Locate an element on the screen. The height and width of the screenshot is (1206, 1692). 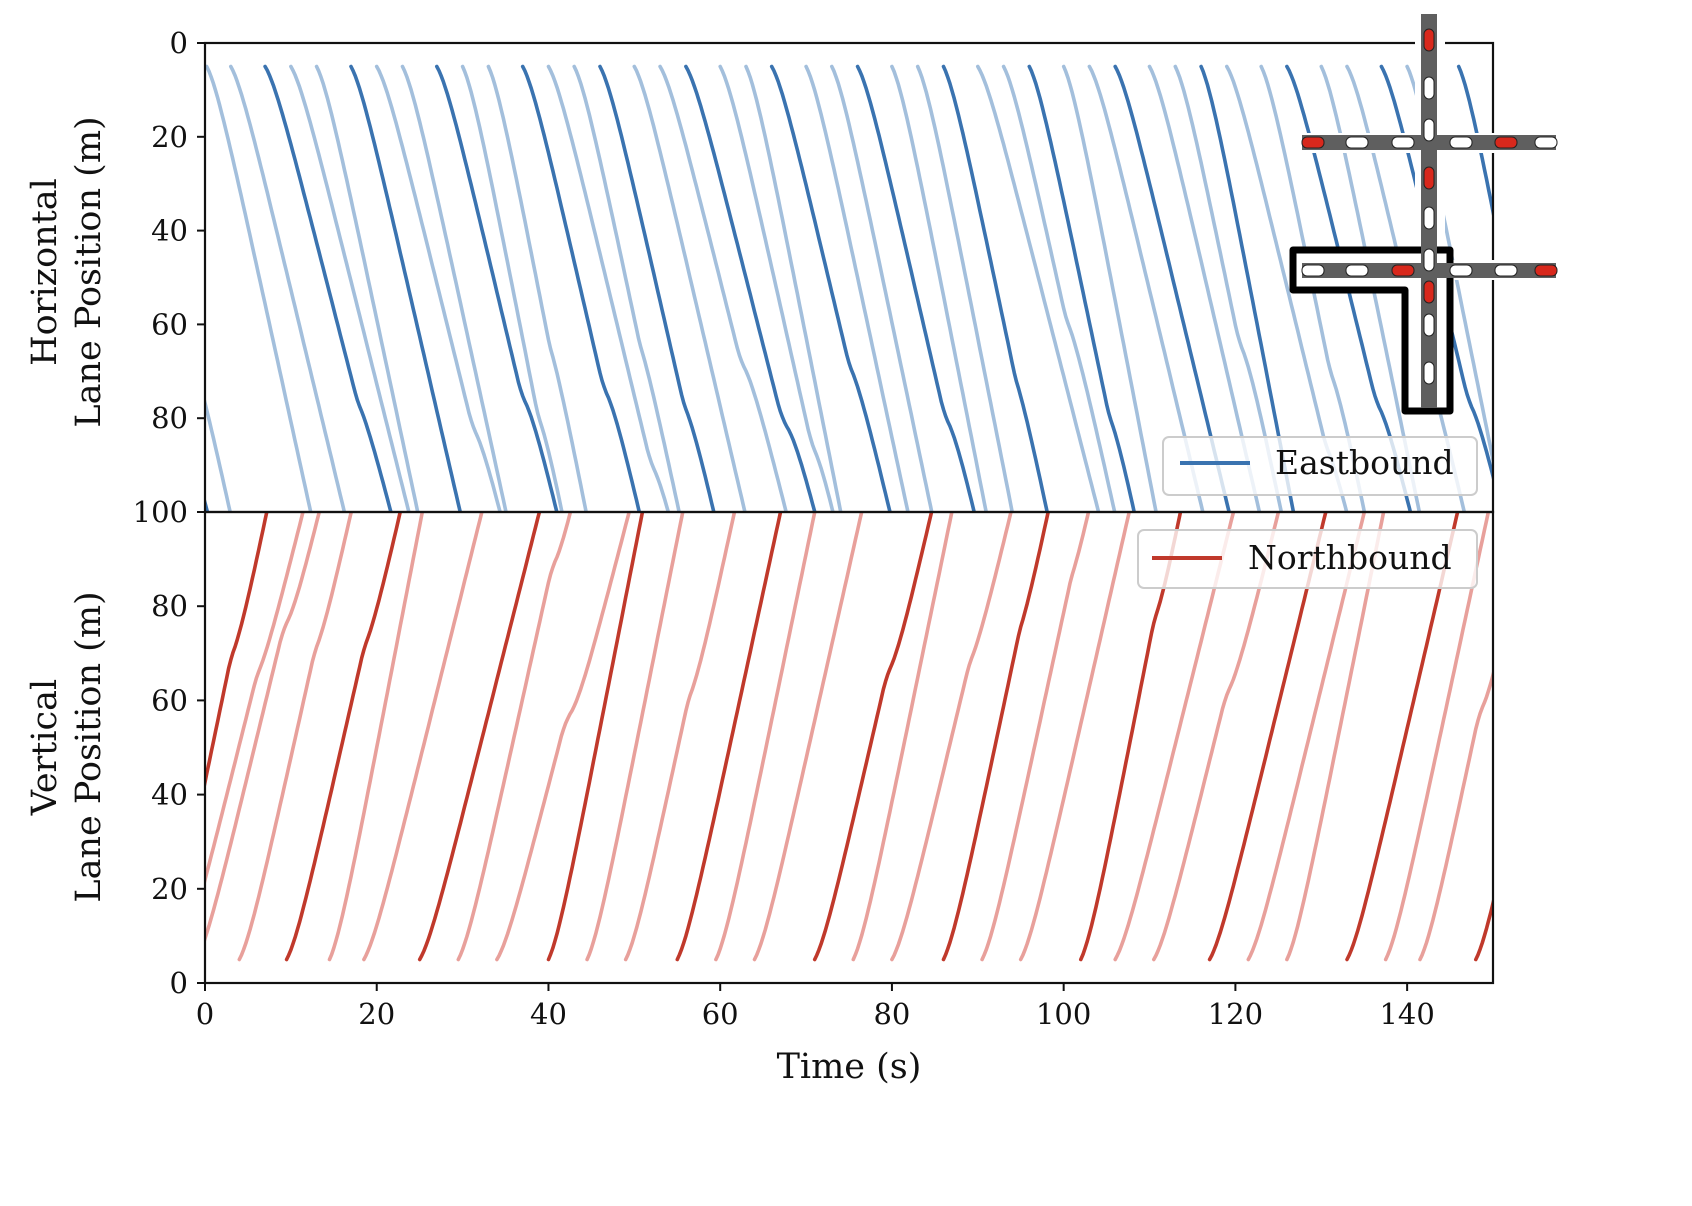
x-tick-label: 80 is located at coordinates (891, 1014).